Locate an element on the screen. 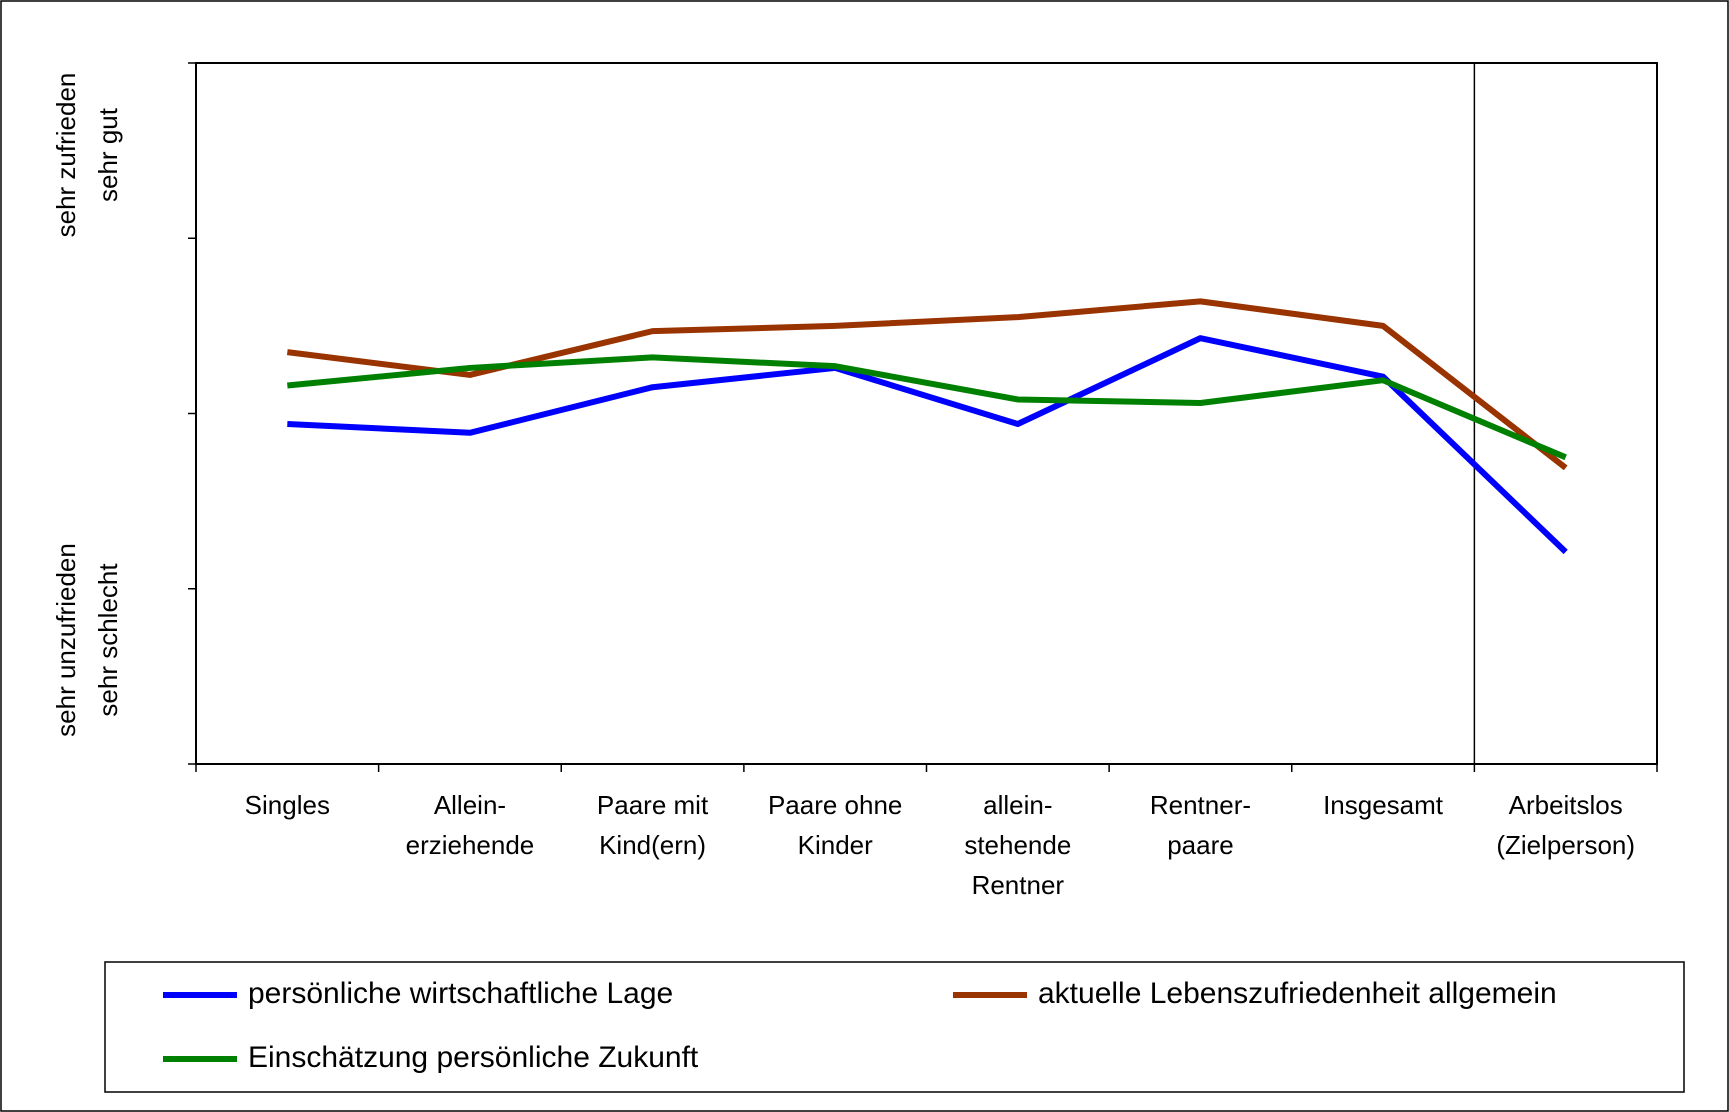  y-axis-label: sehr zufrieden is located at coordinates (66, 155).